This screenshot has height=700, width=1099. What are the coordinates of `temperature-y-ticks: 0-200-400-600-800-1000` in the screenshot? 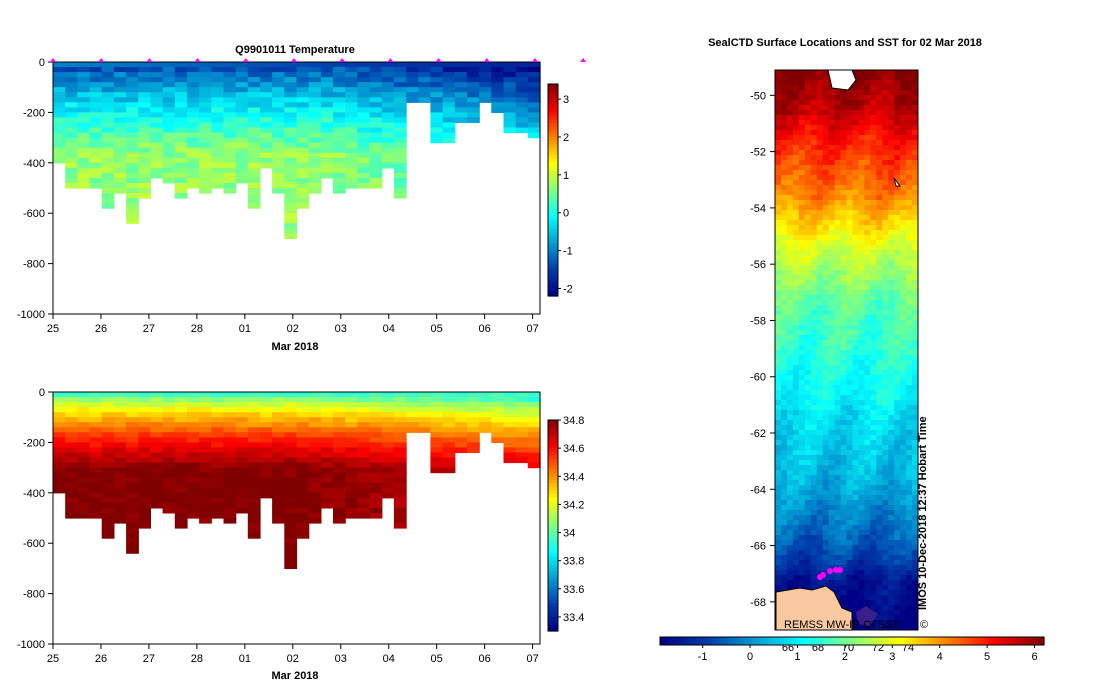 It's located at (35, 189).